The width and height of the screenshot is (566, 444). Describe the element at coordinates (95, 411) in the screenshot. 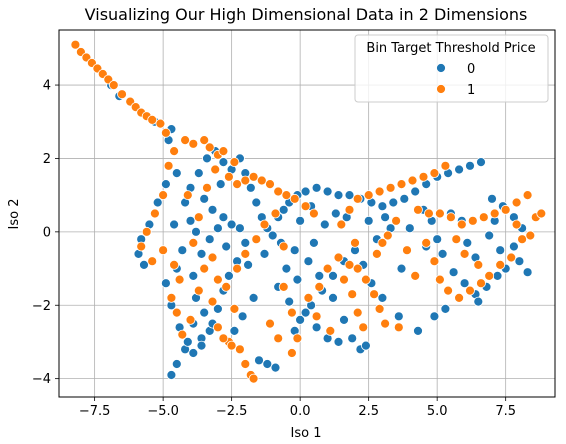

I see `x-tick-label: −7.5` at that location.